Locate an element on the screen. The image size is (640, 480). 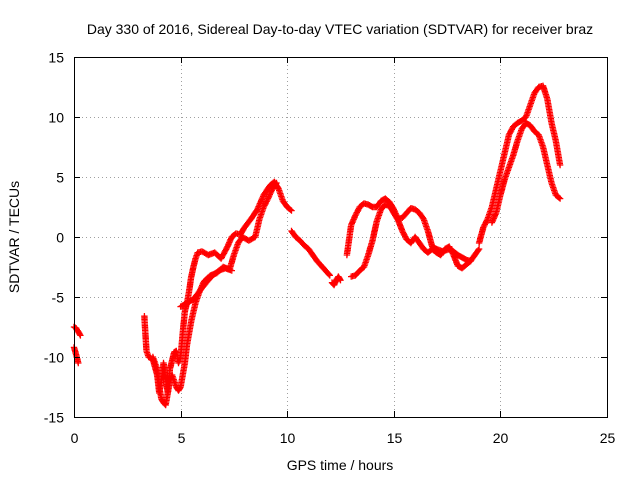
series-s4 is located at coordinates (214, 294).